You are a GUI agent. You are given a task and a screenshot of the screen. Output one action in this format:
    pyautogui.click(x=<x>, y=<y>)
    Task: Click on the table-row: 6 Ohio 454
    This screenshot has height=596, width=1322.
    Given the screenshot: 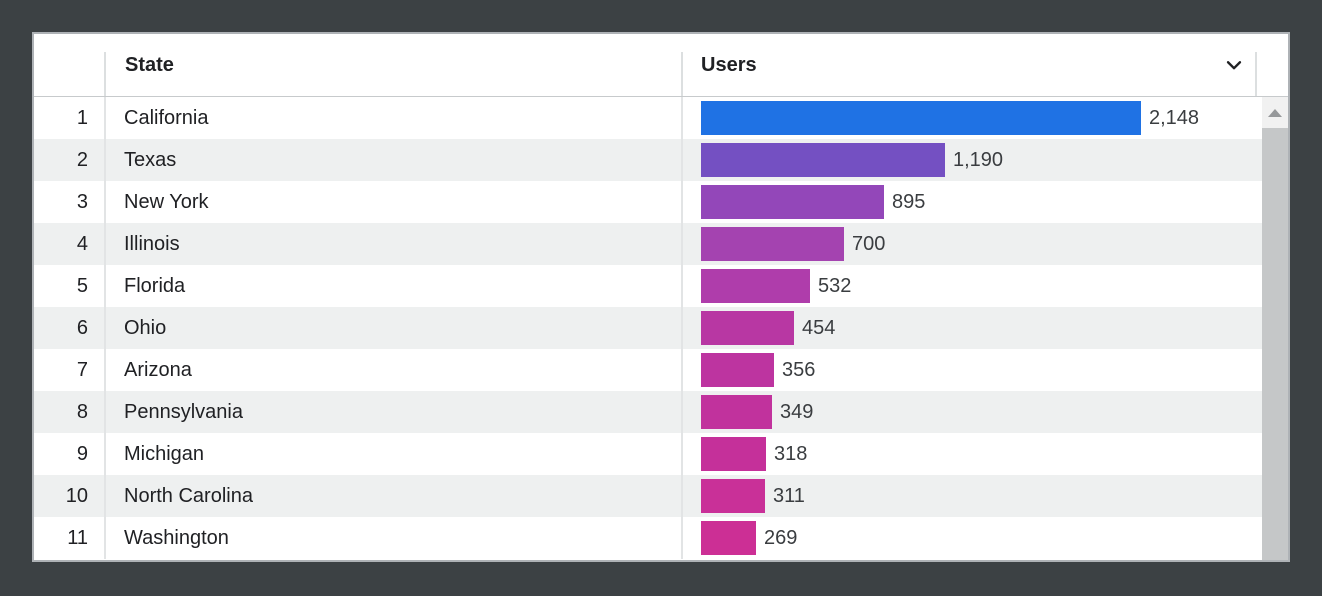 What is the action you would take?
    pyautogui.click(x=661, y=328)
    